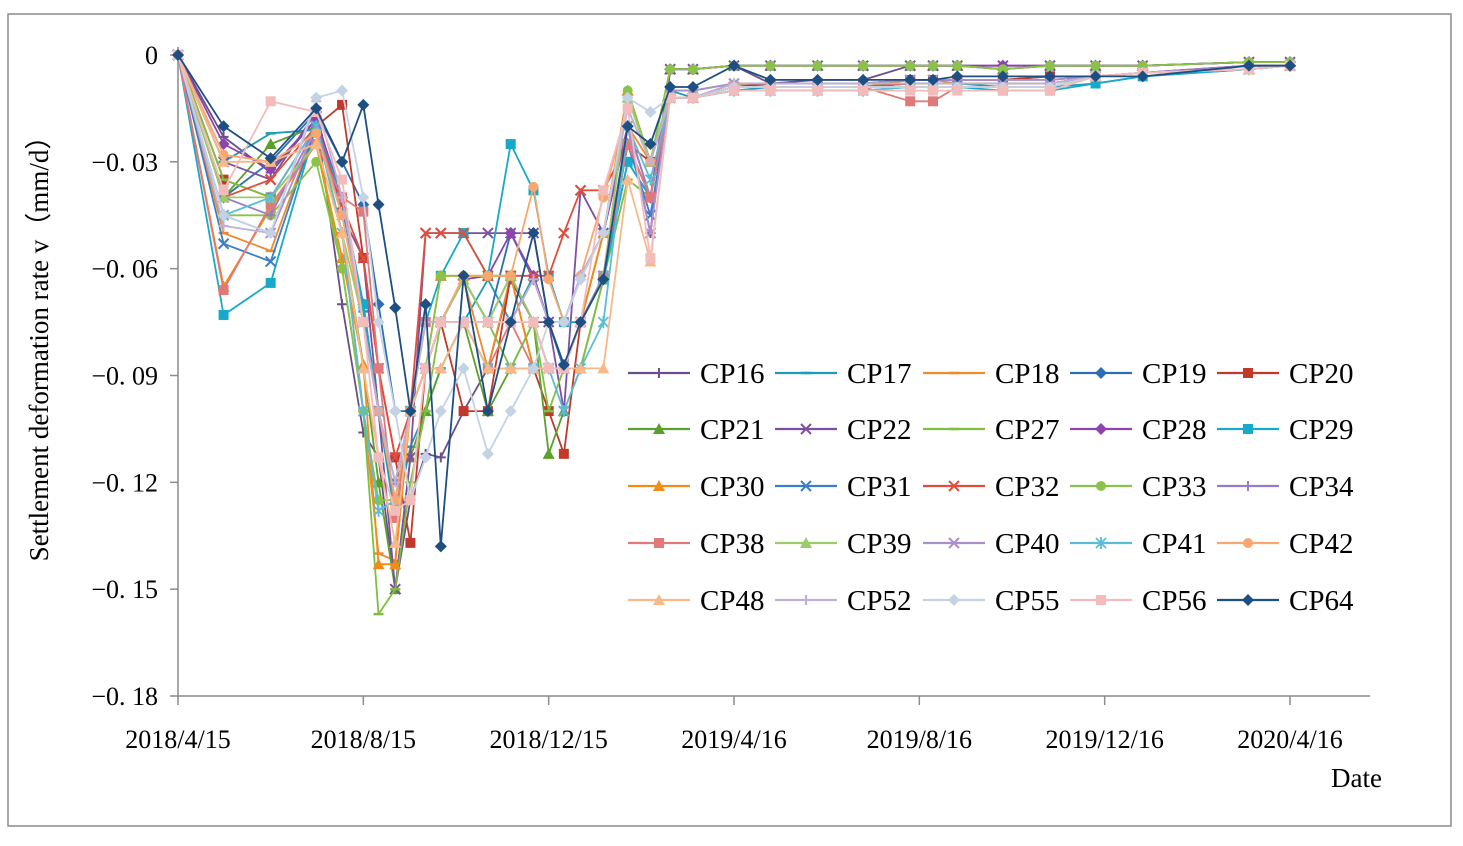  I want to click on data-point-cp20, so click(563, 453).